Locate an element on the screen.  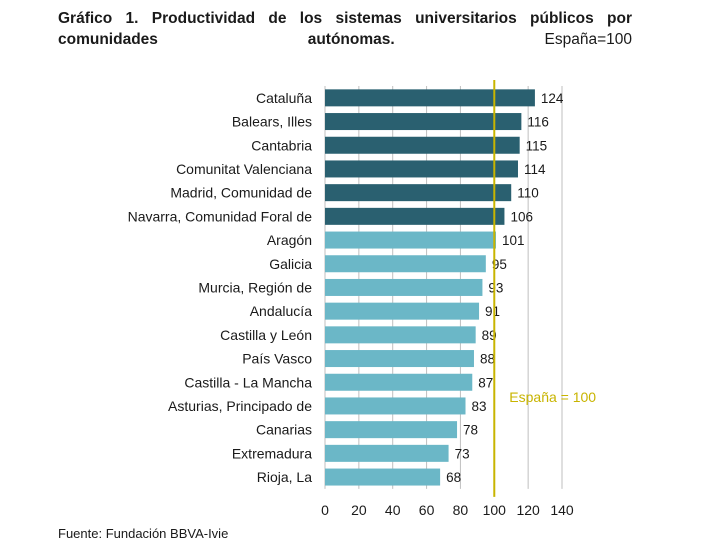
x-tick-label: 80 is located at coordinates (461, 510).